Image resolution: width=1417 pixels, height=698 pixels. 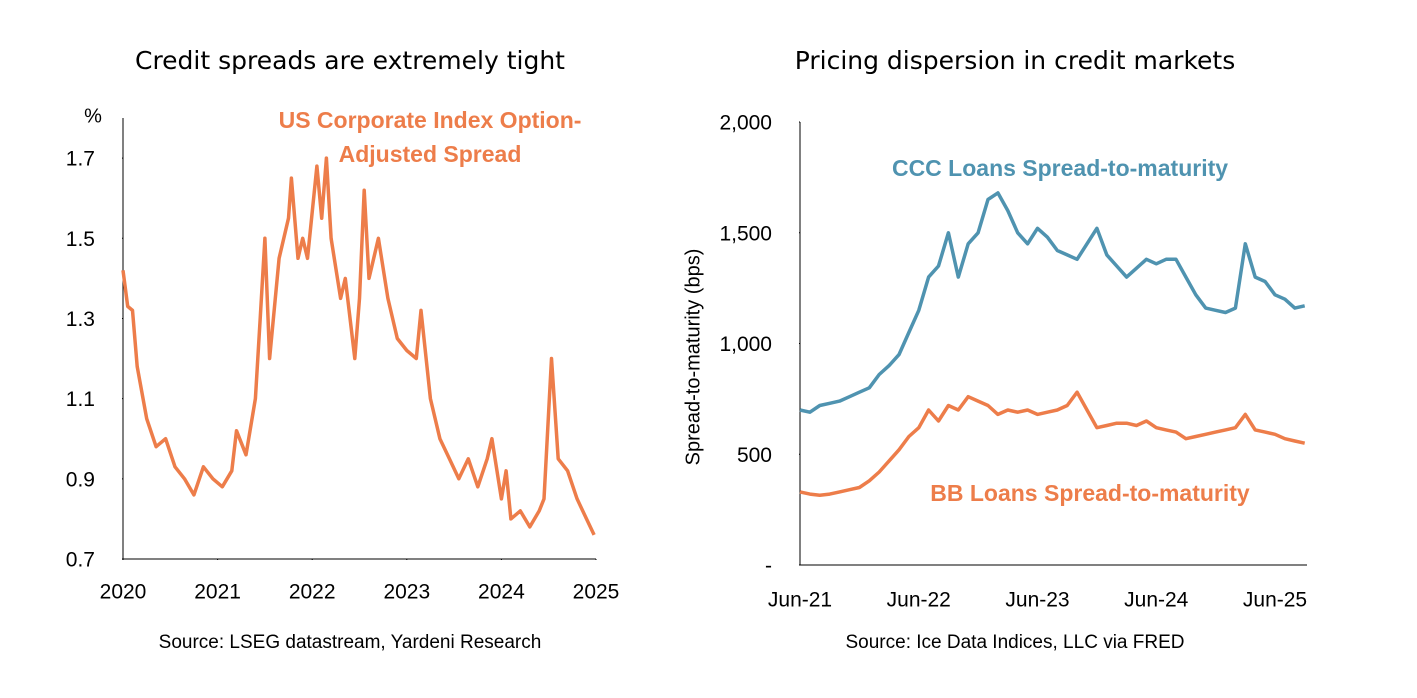 I want to click on x-tick-label: Jun-24, so click(x=1156, y=600).